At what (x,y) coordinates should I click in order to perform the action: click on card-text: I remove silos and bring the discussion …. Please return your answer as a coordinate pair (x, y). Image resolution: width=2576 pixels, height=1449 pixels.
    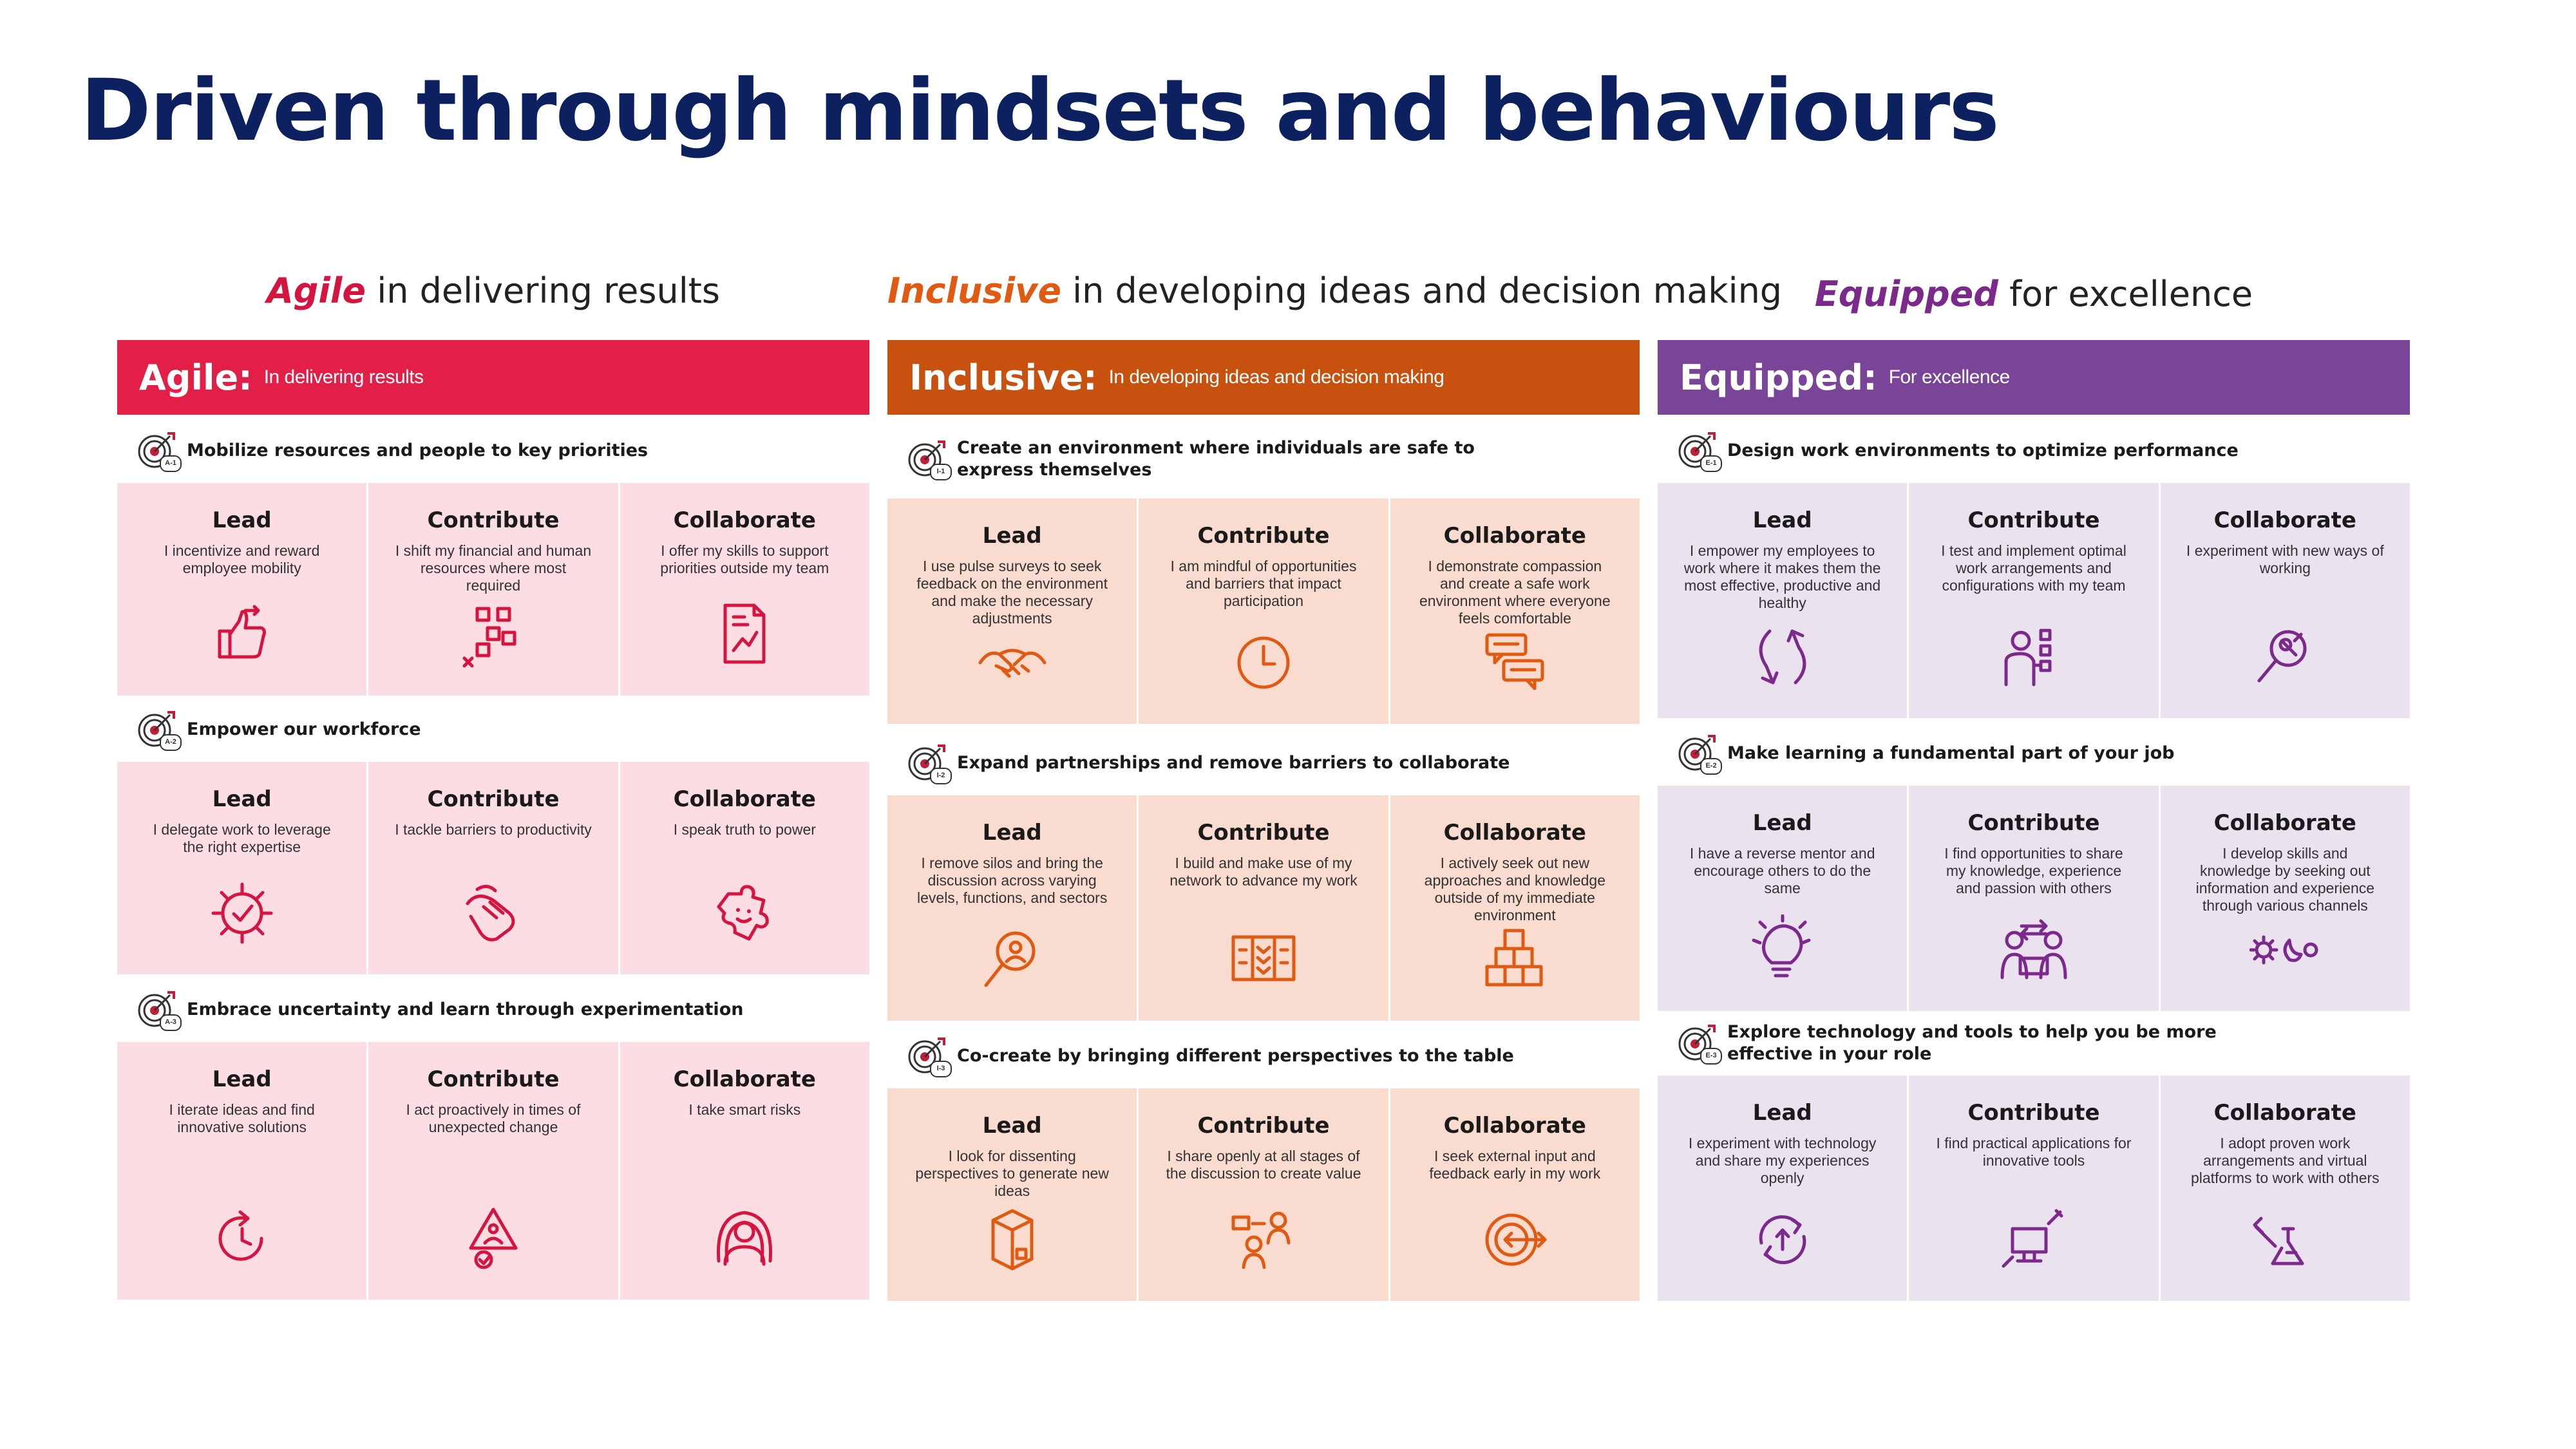
    Looking at the image, I should click on (1012, 880).